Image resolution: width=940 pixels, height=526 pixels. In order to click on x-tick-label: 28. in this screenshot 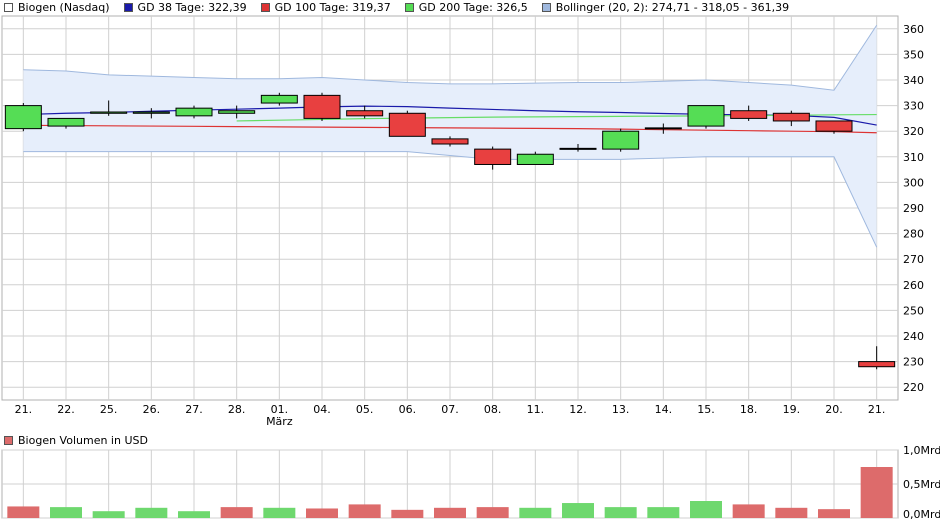, I will do `click(237, 409)`.